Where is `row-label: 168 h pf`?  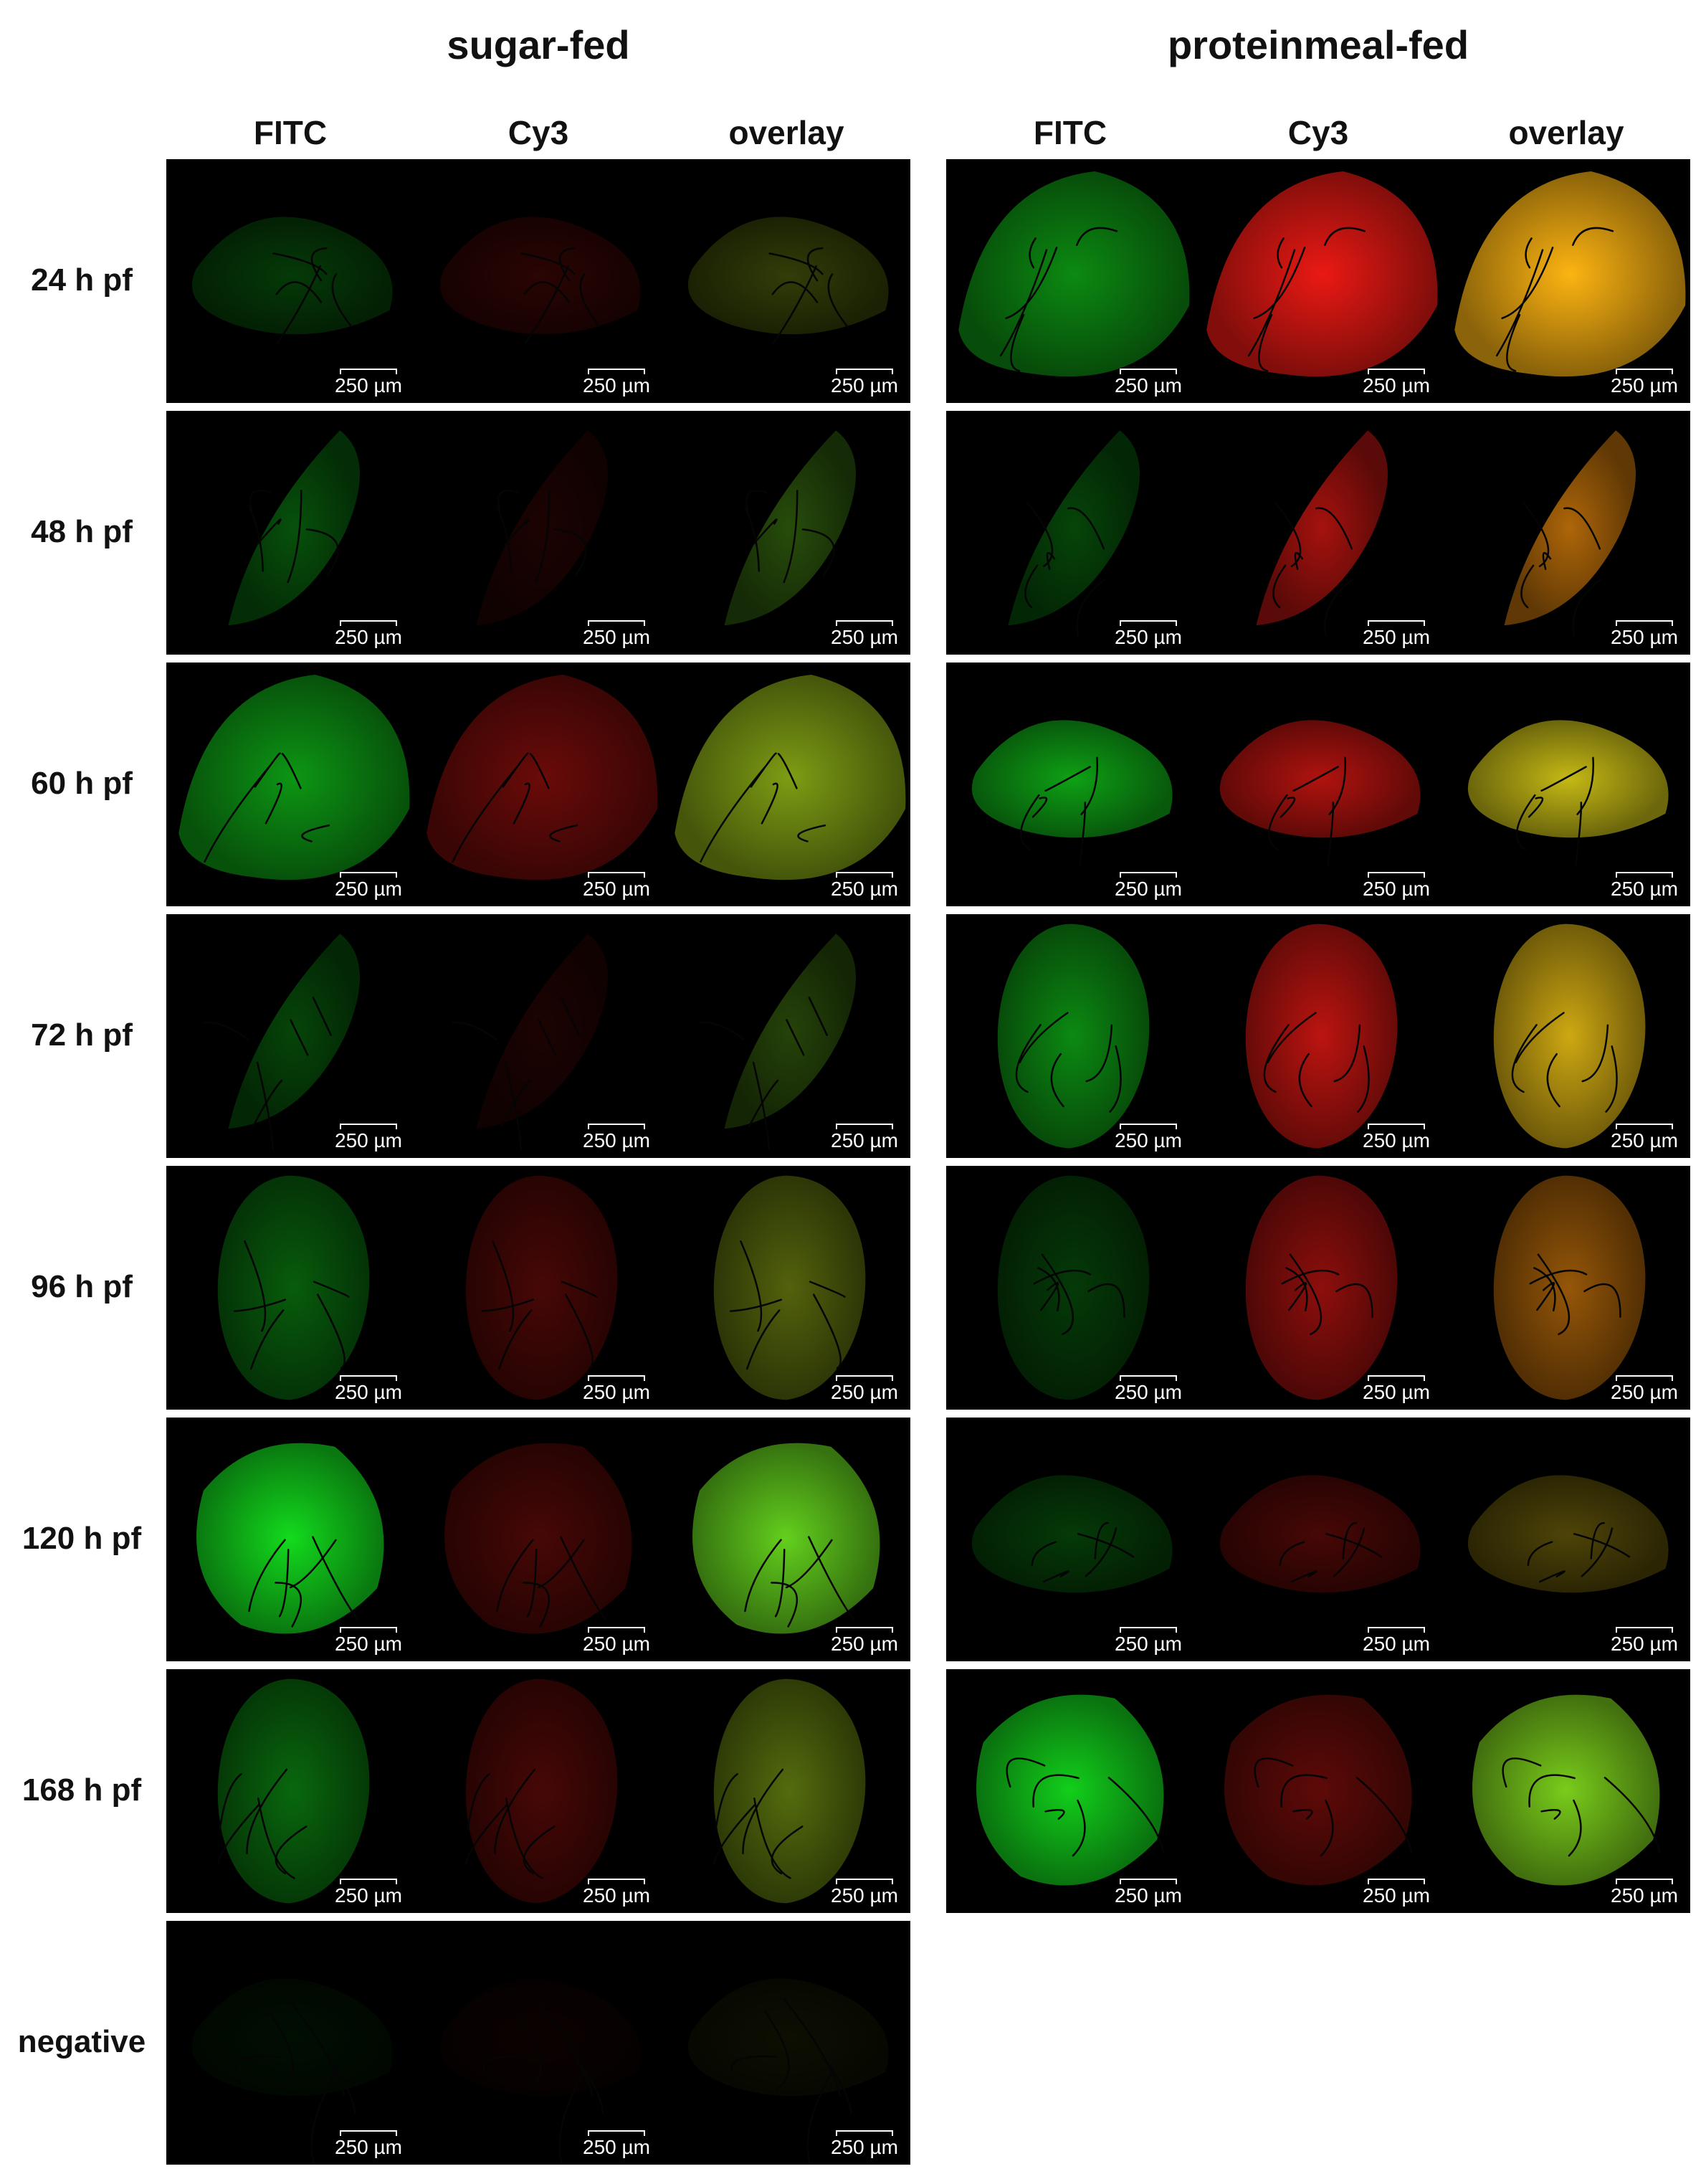 row-label: 168 h pf is located at coordinates (82, 1790).